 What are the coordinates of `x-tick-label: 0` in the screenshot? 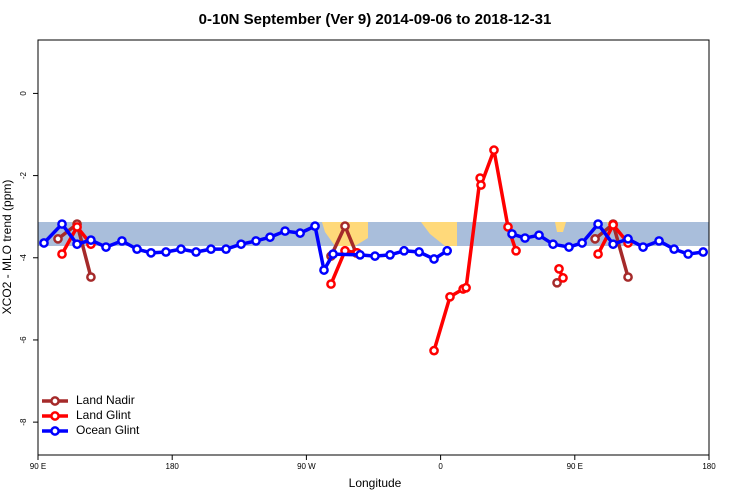 It's located at (440, 466).